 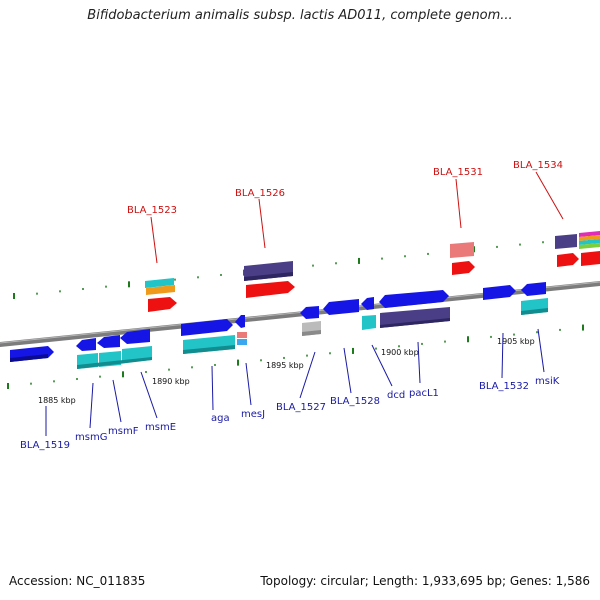 I want to click on gene-pacl1-arrow, so click(x=414, y=299).